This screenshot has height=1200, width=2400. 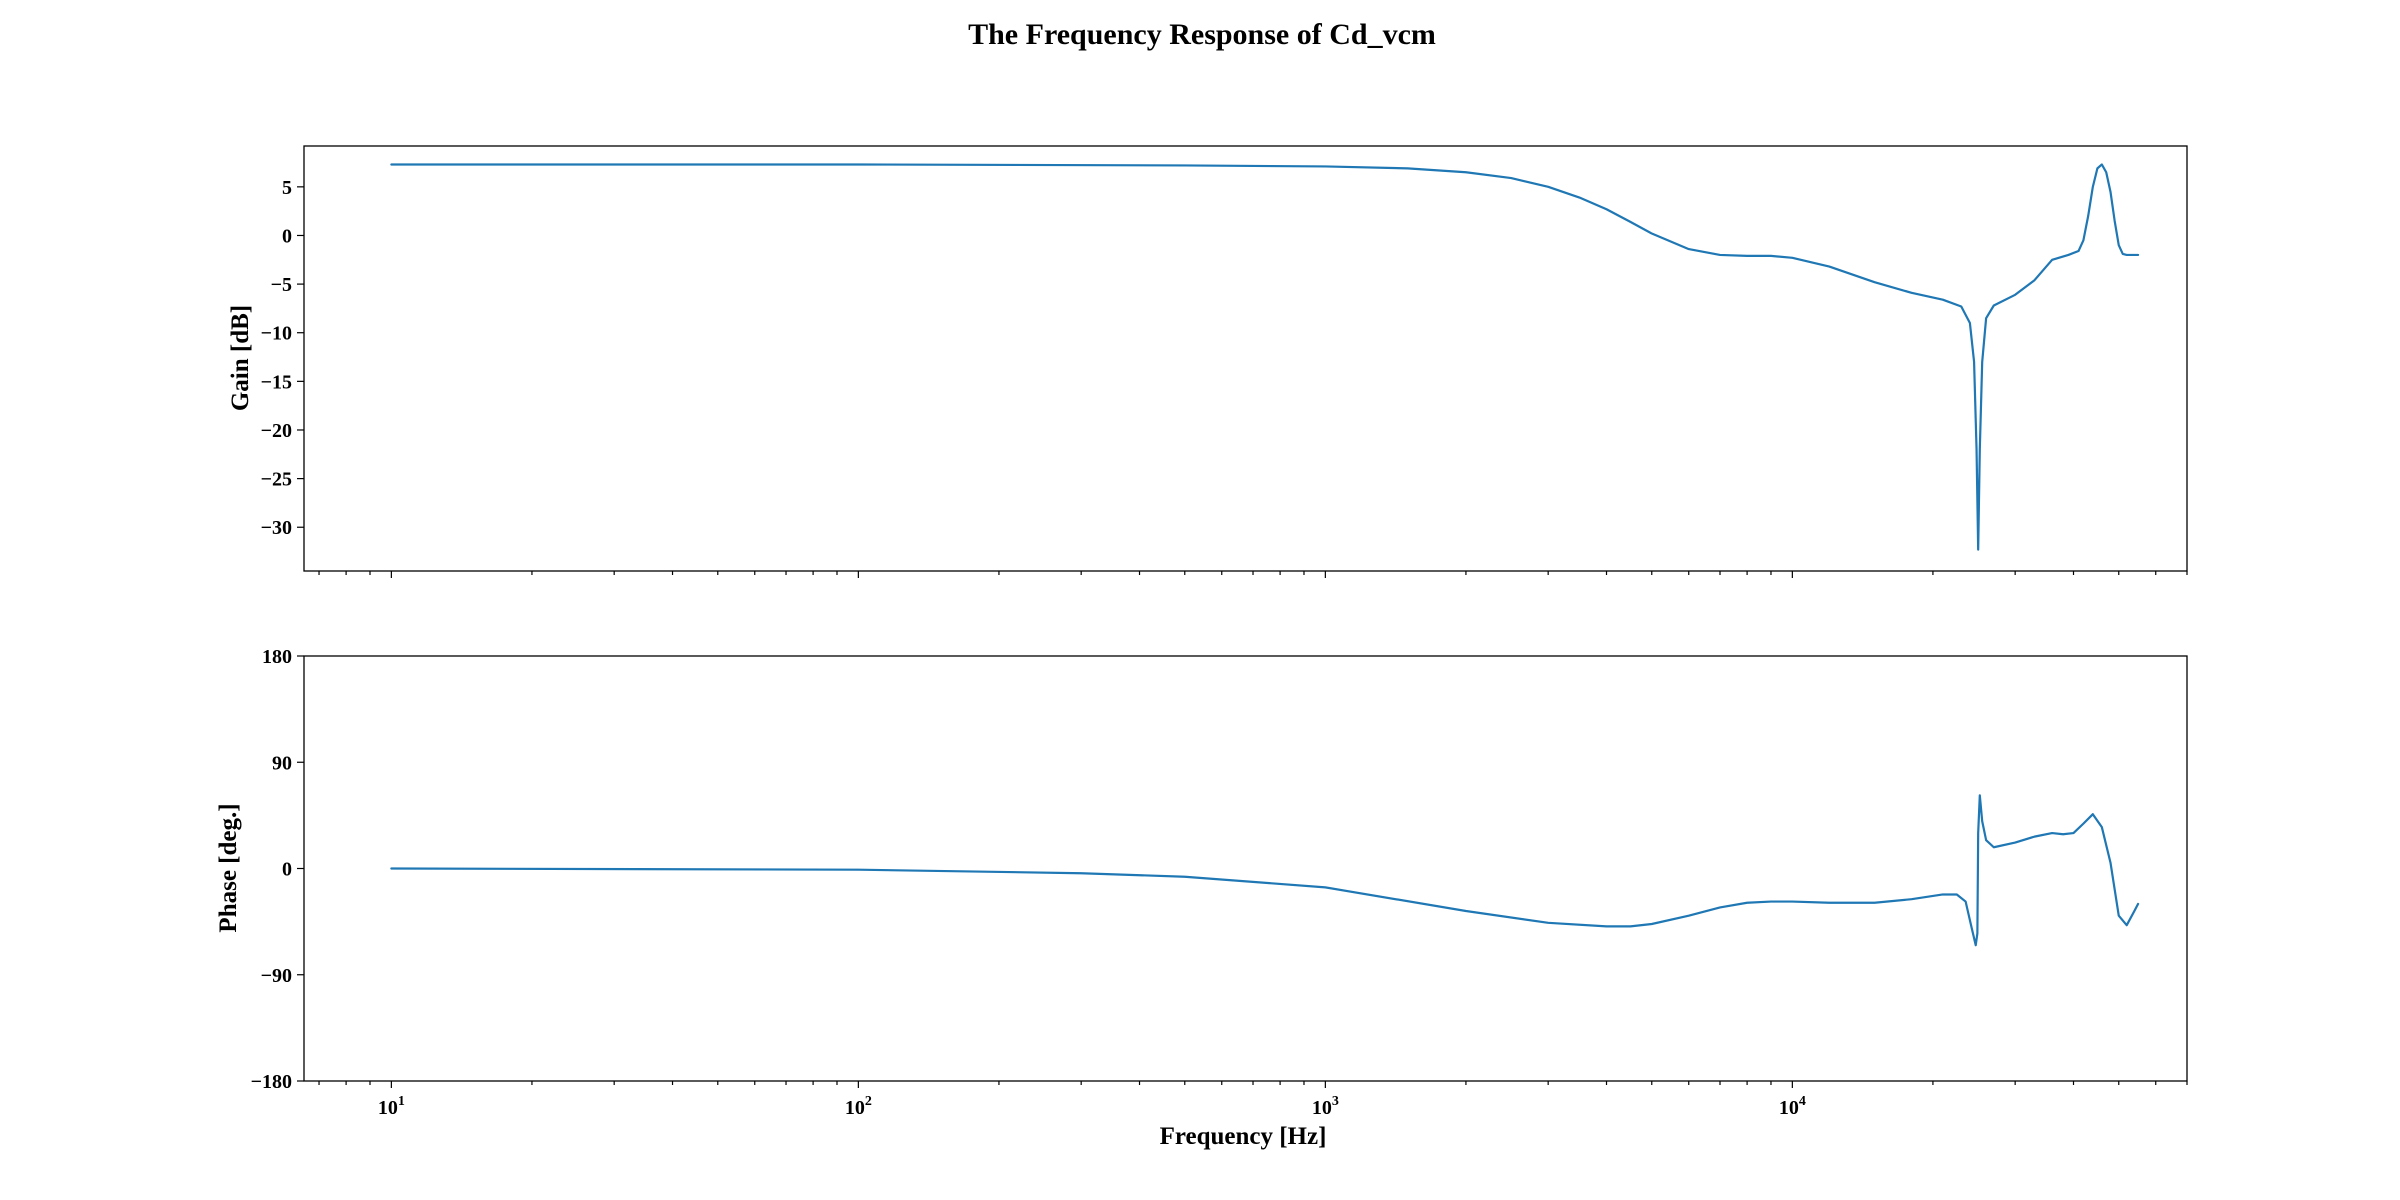 What do you see at coordinates (287, 188) in the screenshot?
I see `y-tick-label: 5` at bounding box center [287, 188].